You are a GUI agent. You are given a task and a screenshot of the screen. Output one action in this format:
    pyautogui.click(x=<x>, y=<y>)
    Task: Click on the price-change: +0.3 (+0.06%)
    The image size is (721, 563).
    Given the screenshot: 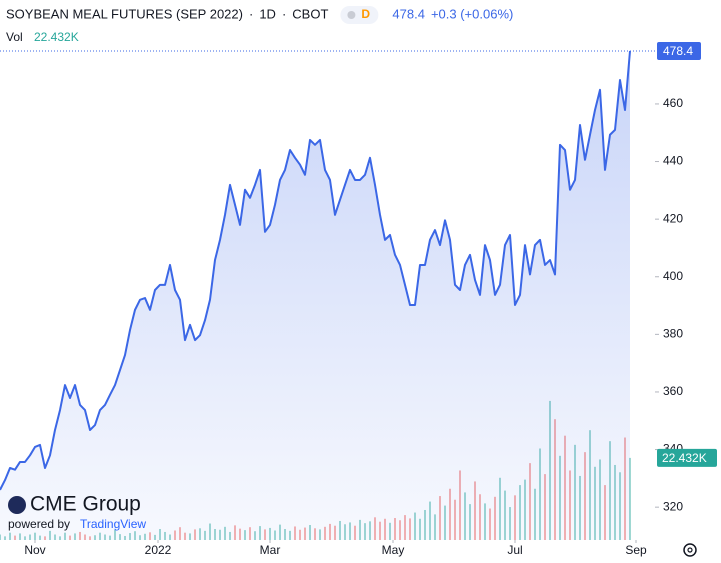 What is the action you would take?
    pyautogui.click(x=472, y=13)
    